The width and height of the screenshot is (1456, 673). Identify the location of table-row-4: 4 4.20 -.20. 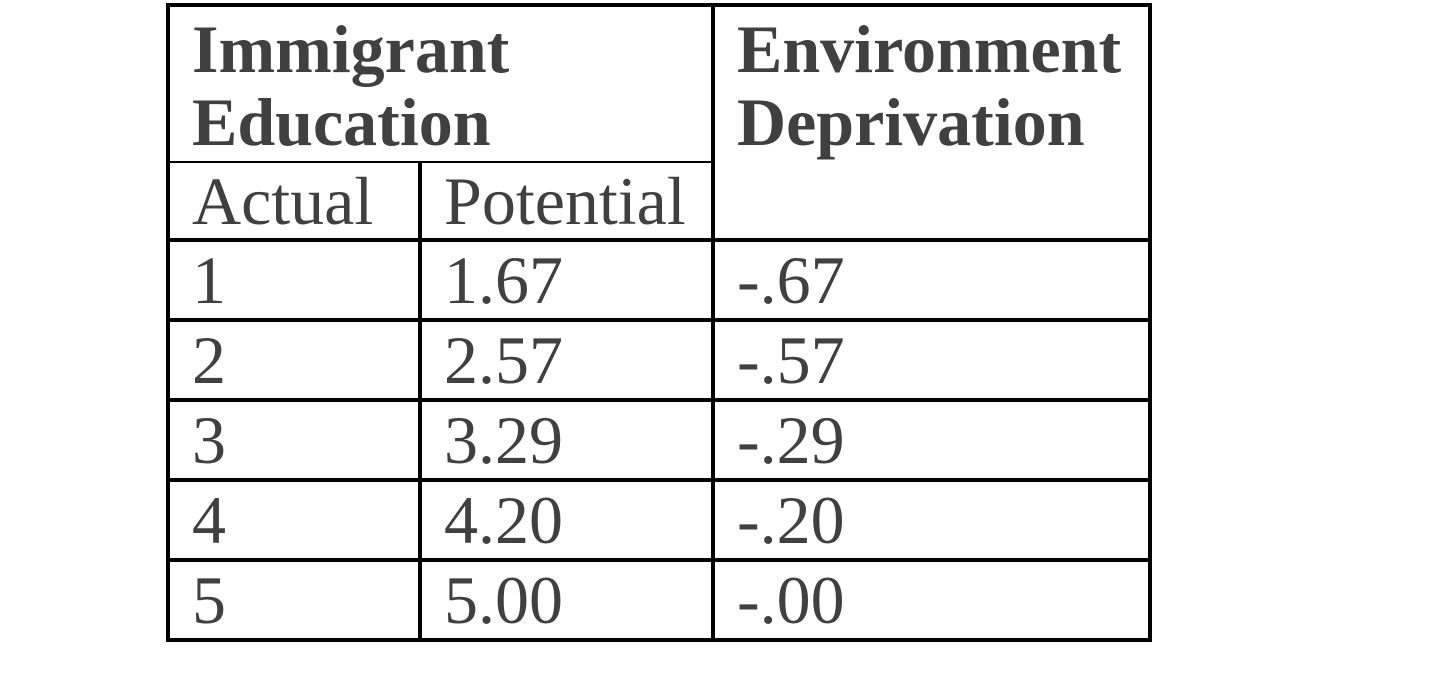
(659, 520).